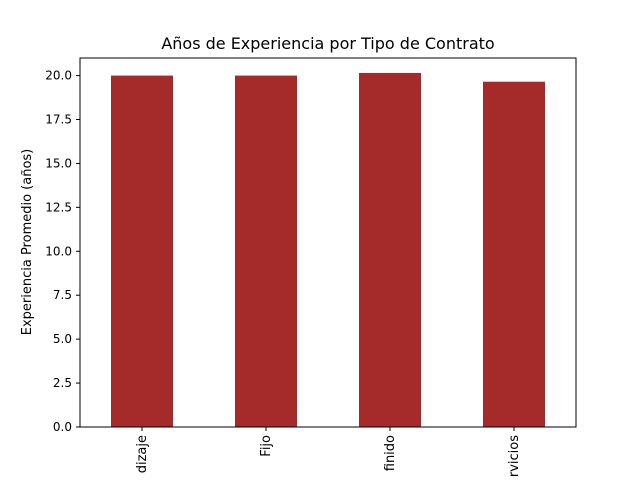  What do you see at coordinates (58, 163) in the screenshot?
I see `y-tick-label: 15.0` at bounding box center [58, 163].